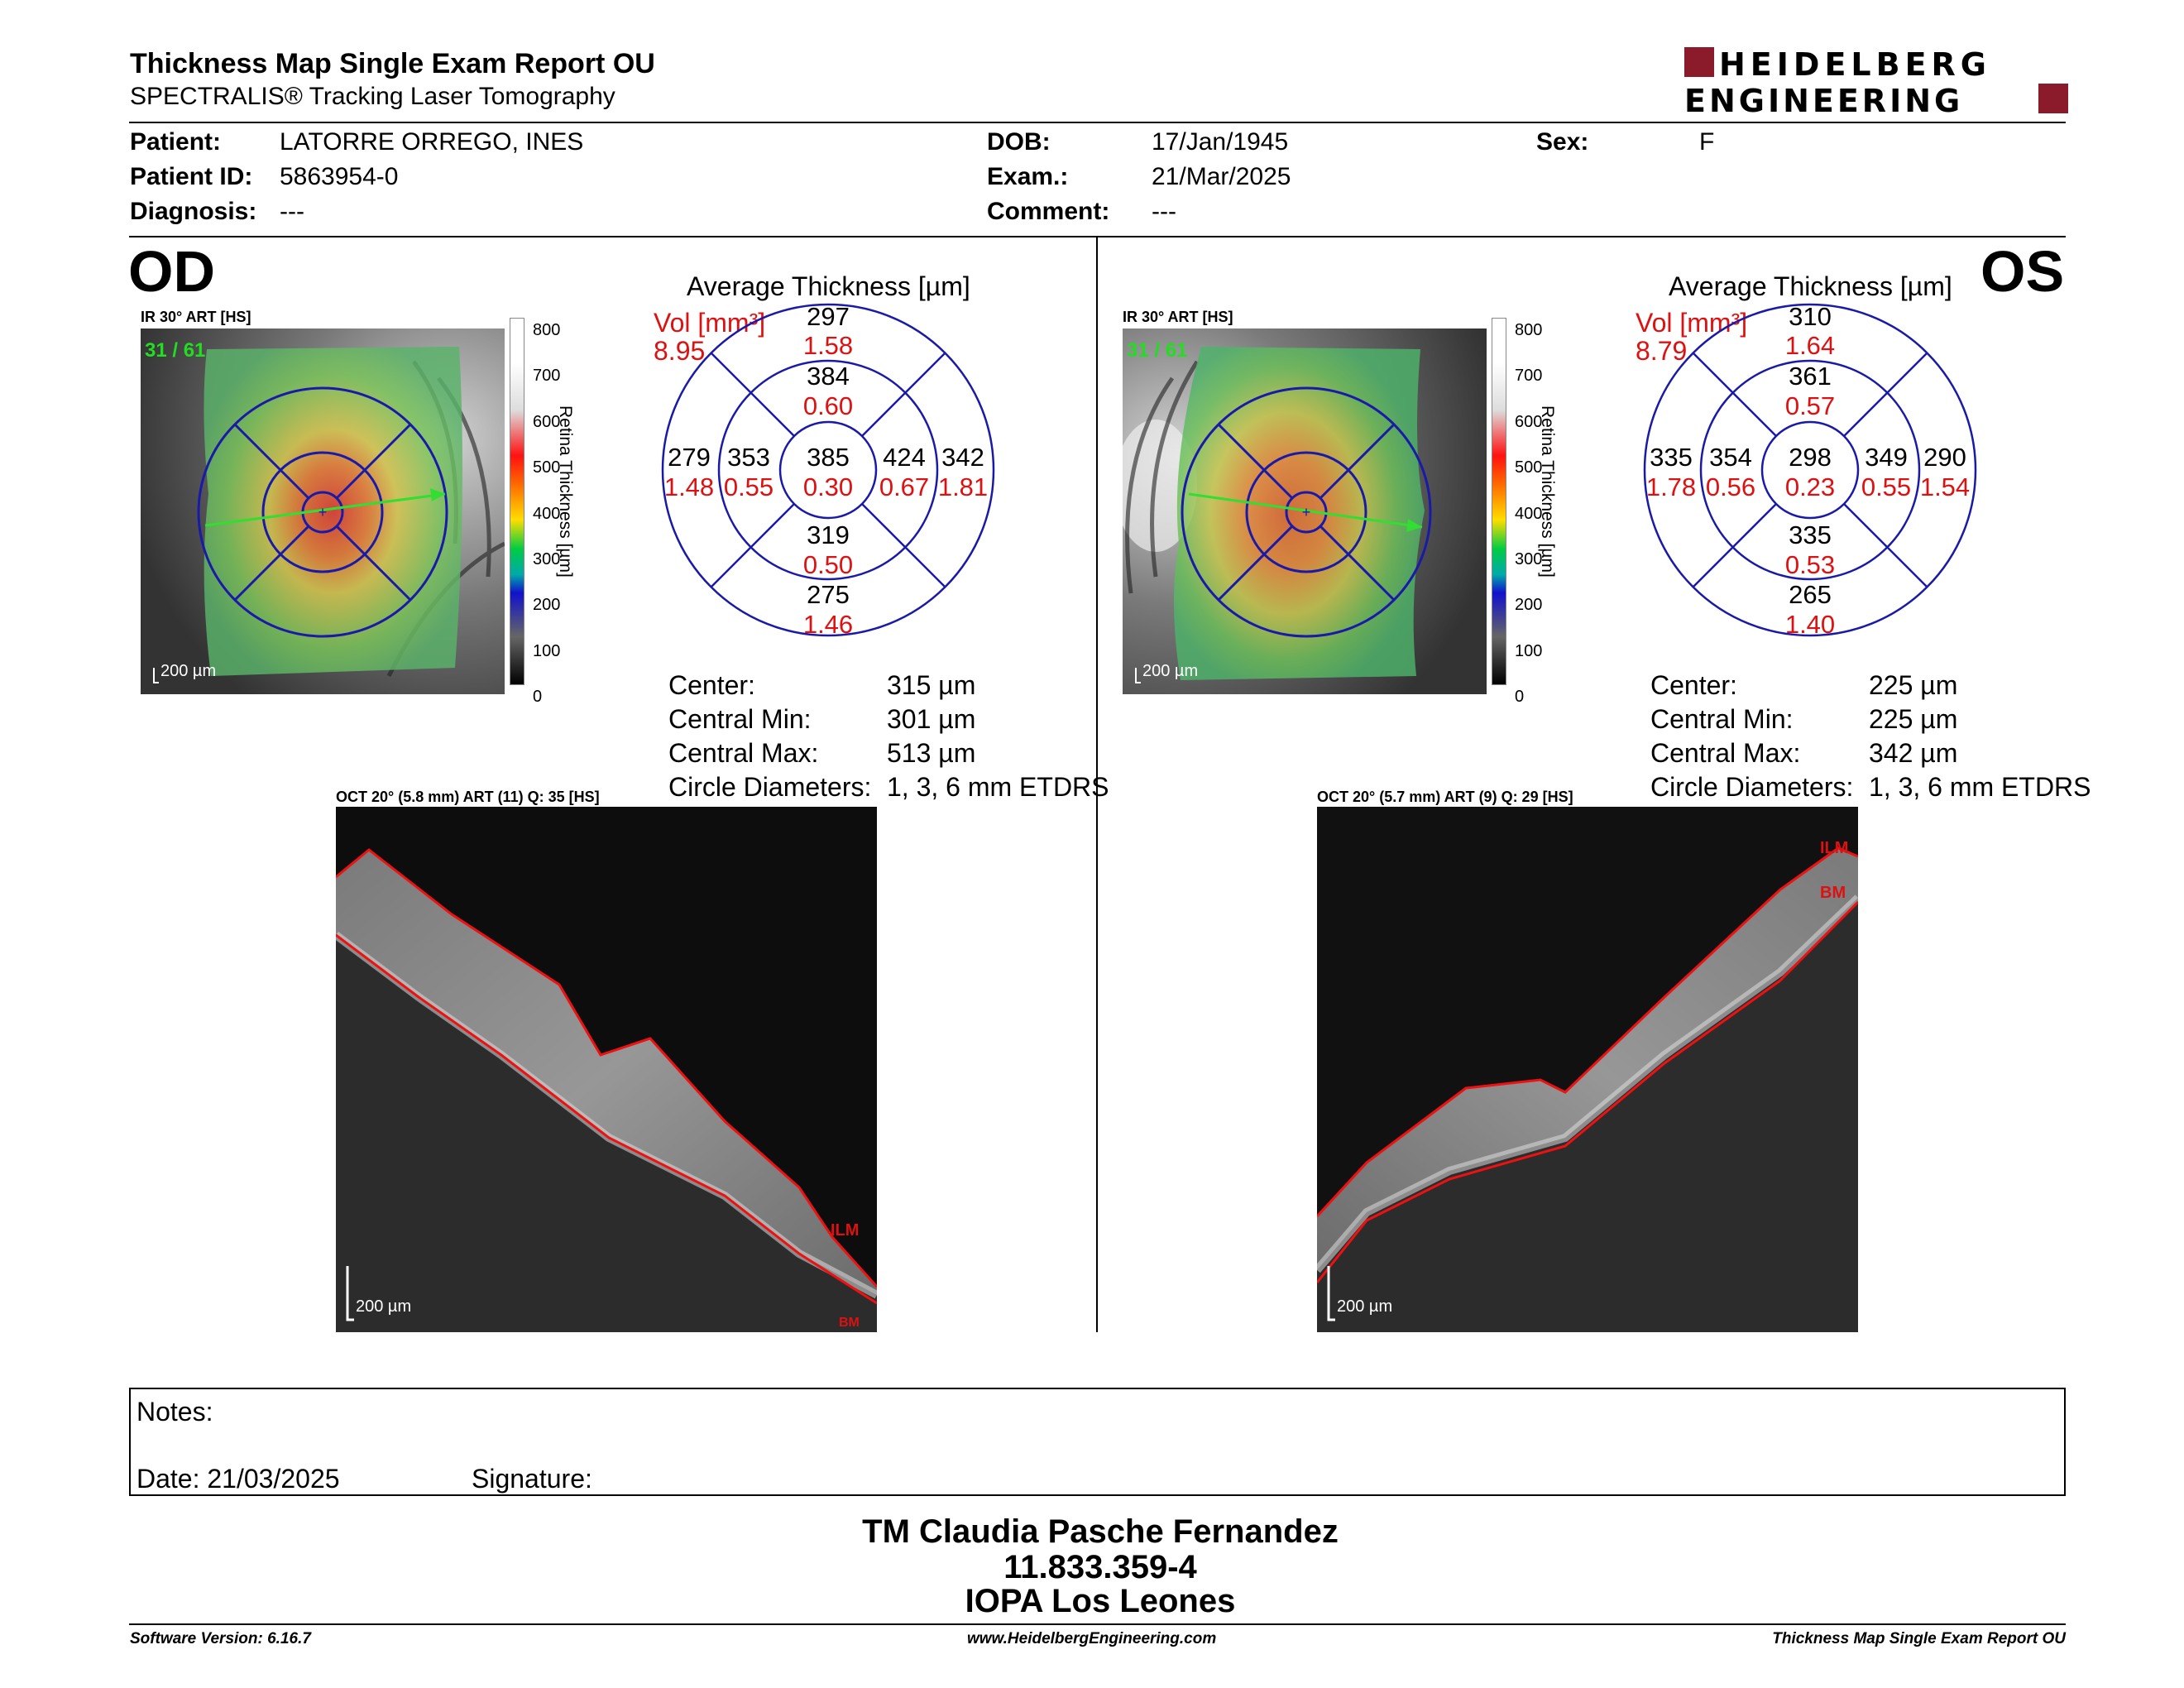 This screenshot has height=1688, width=2184. Describe the element at coordinates (1810, 376) in the screenshot. I see `os-inner-sup-thickness: 361` at that location.